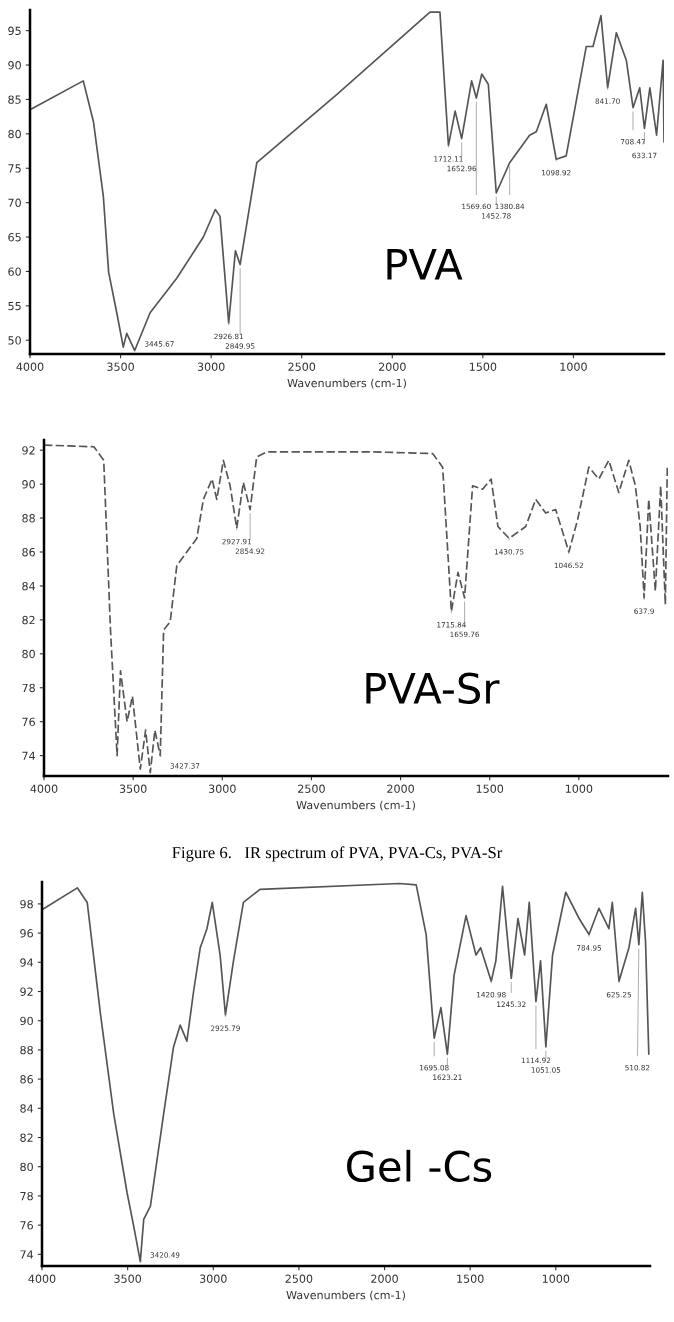 This screenshot has height=1322, width=674. I want to click on annotation: Gel -Cs, so click(419, 1166).